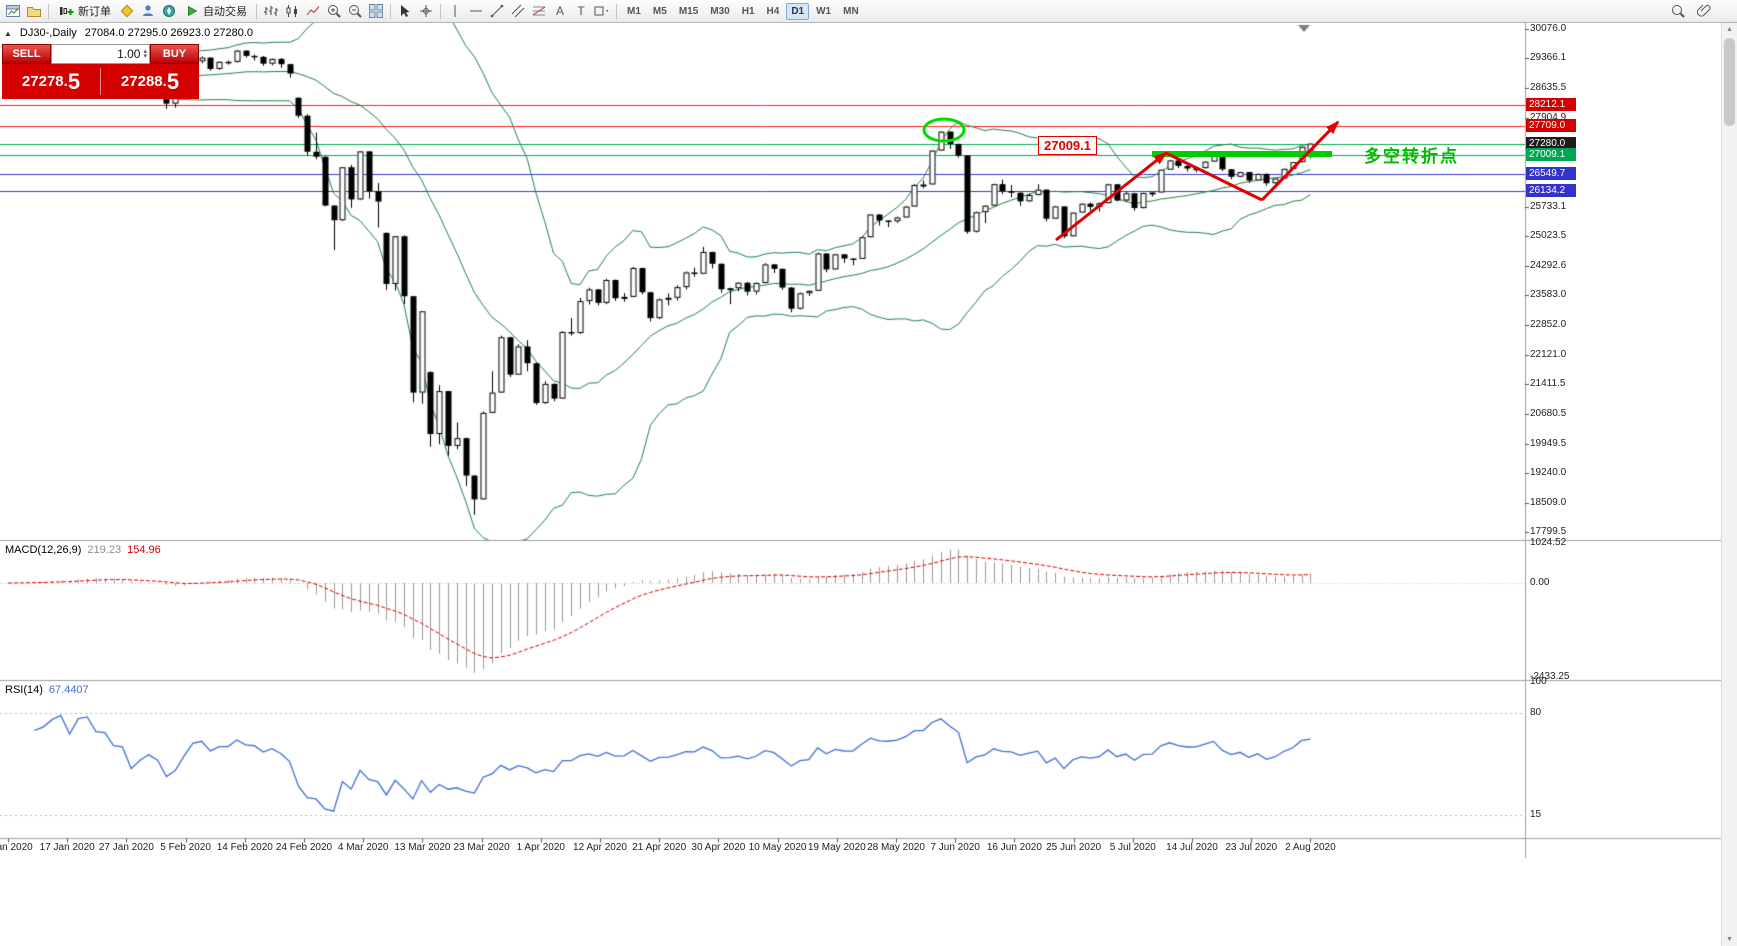 The height and width of the screenshot is (946, 1737). Describe the element at coordinates (688, 11) in the screenshot. I see `timeframe-m15: M15` at that location.